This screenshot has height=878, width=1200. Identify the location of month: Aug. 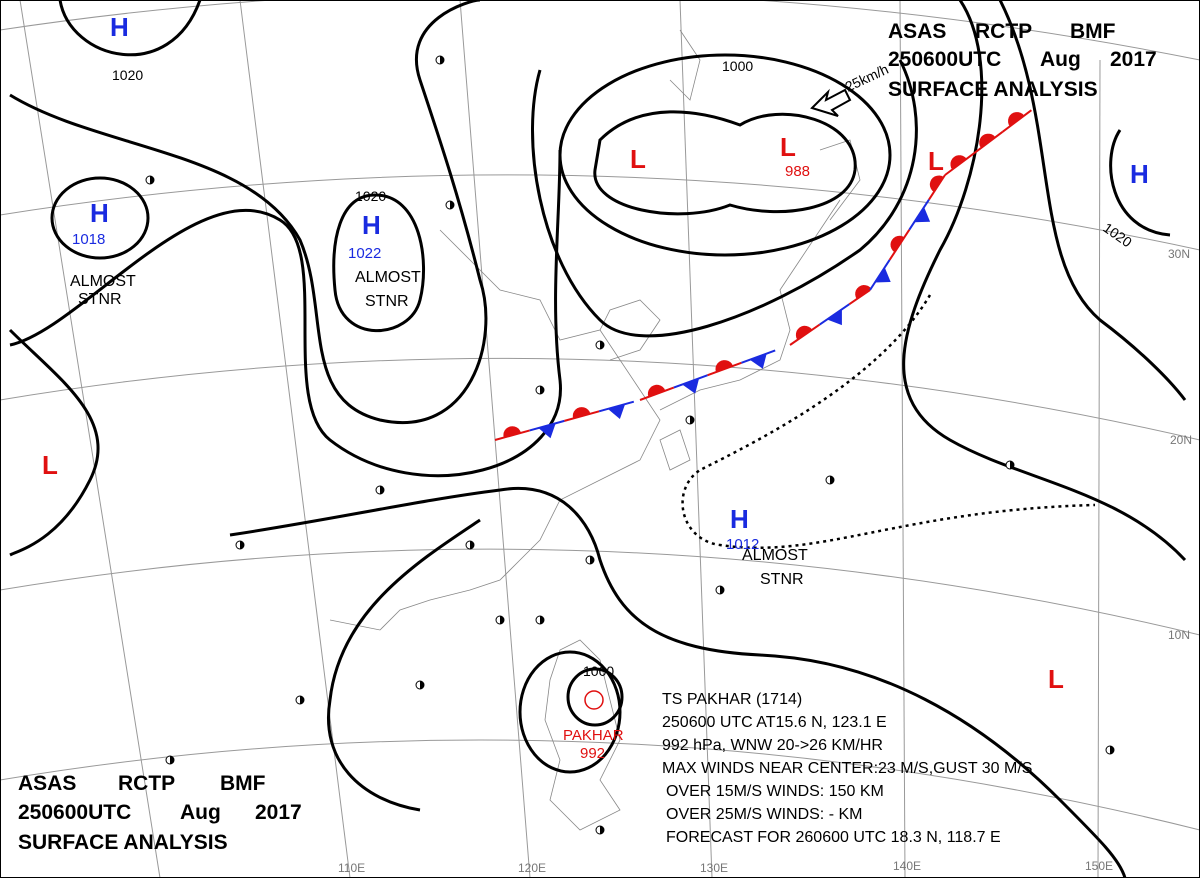
(200, 812).